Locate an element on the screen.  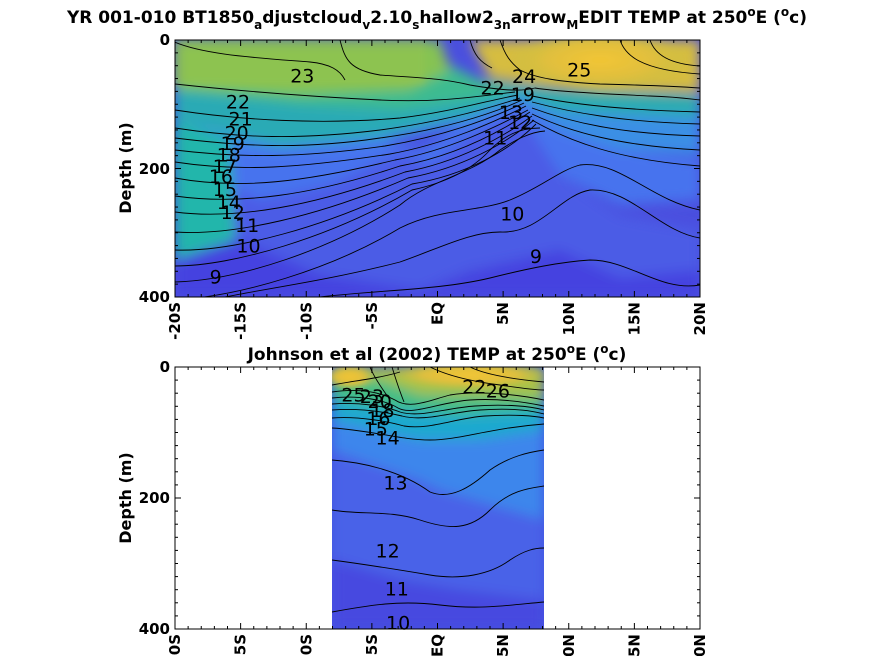
contour-label: 24 is located at coordinates (524, 77).